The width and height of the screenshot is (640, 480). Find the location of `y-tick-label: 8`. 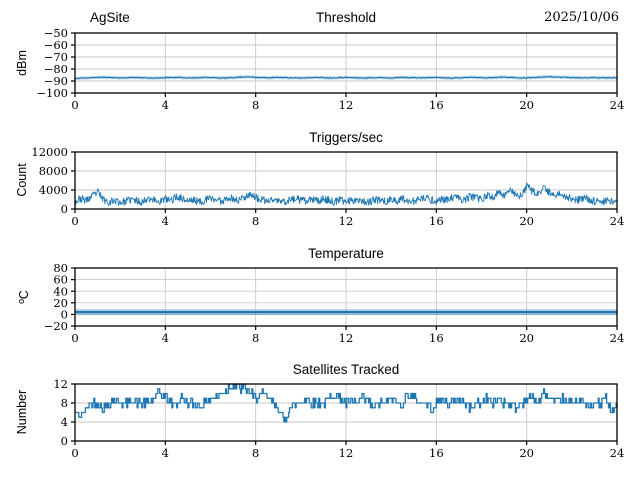

y-tick-label: 8 is located at coordinates (64, 403).